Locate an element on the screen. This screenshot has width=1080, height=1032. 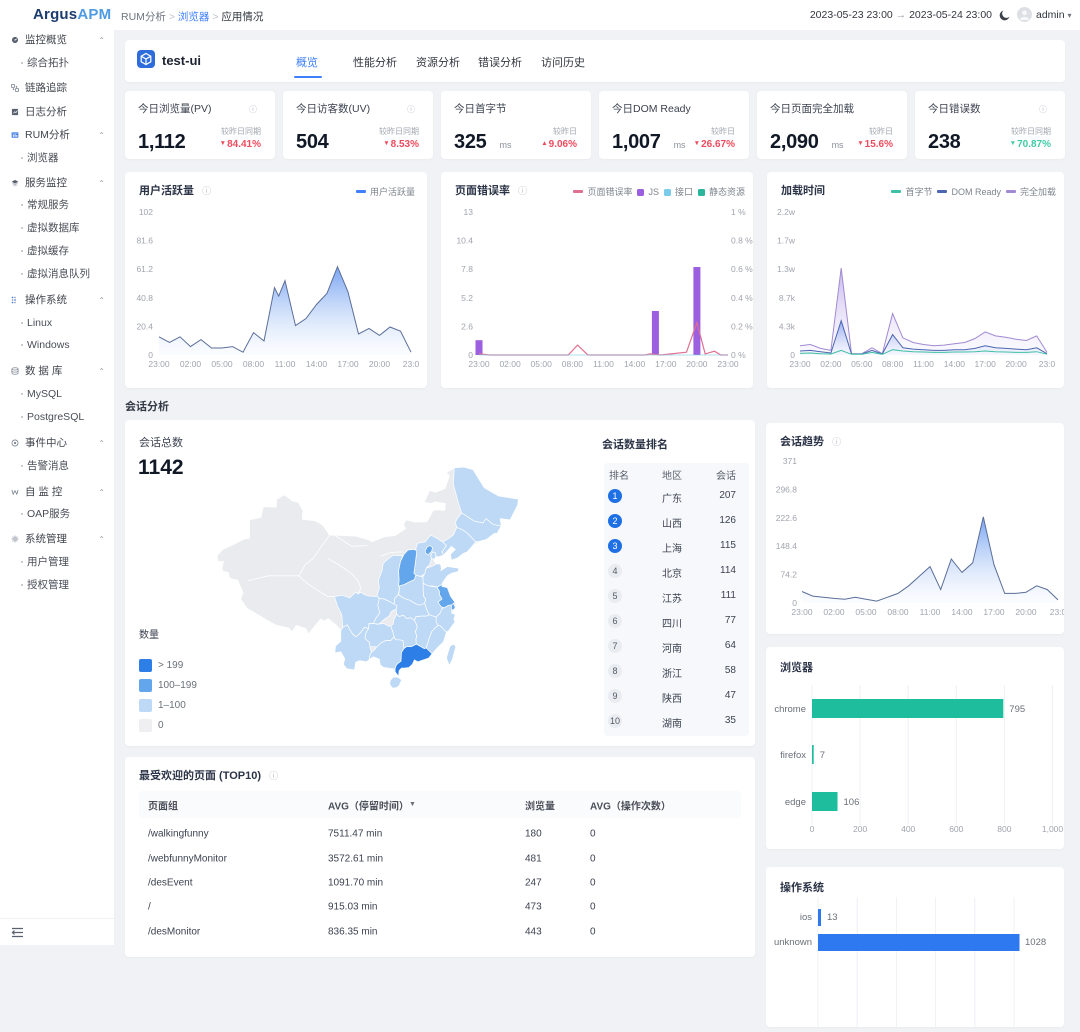
svg-text: 61.2 is located at coordinates (144, 269).